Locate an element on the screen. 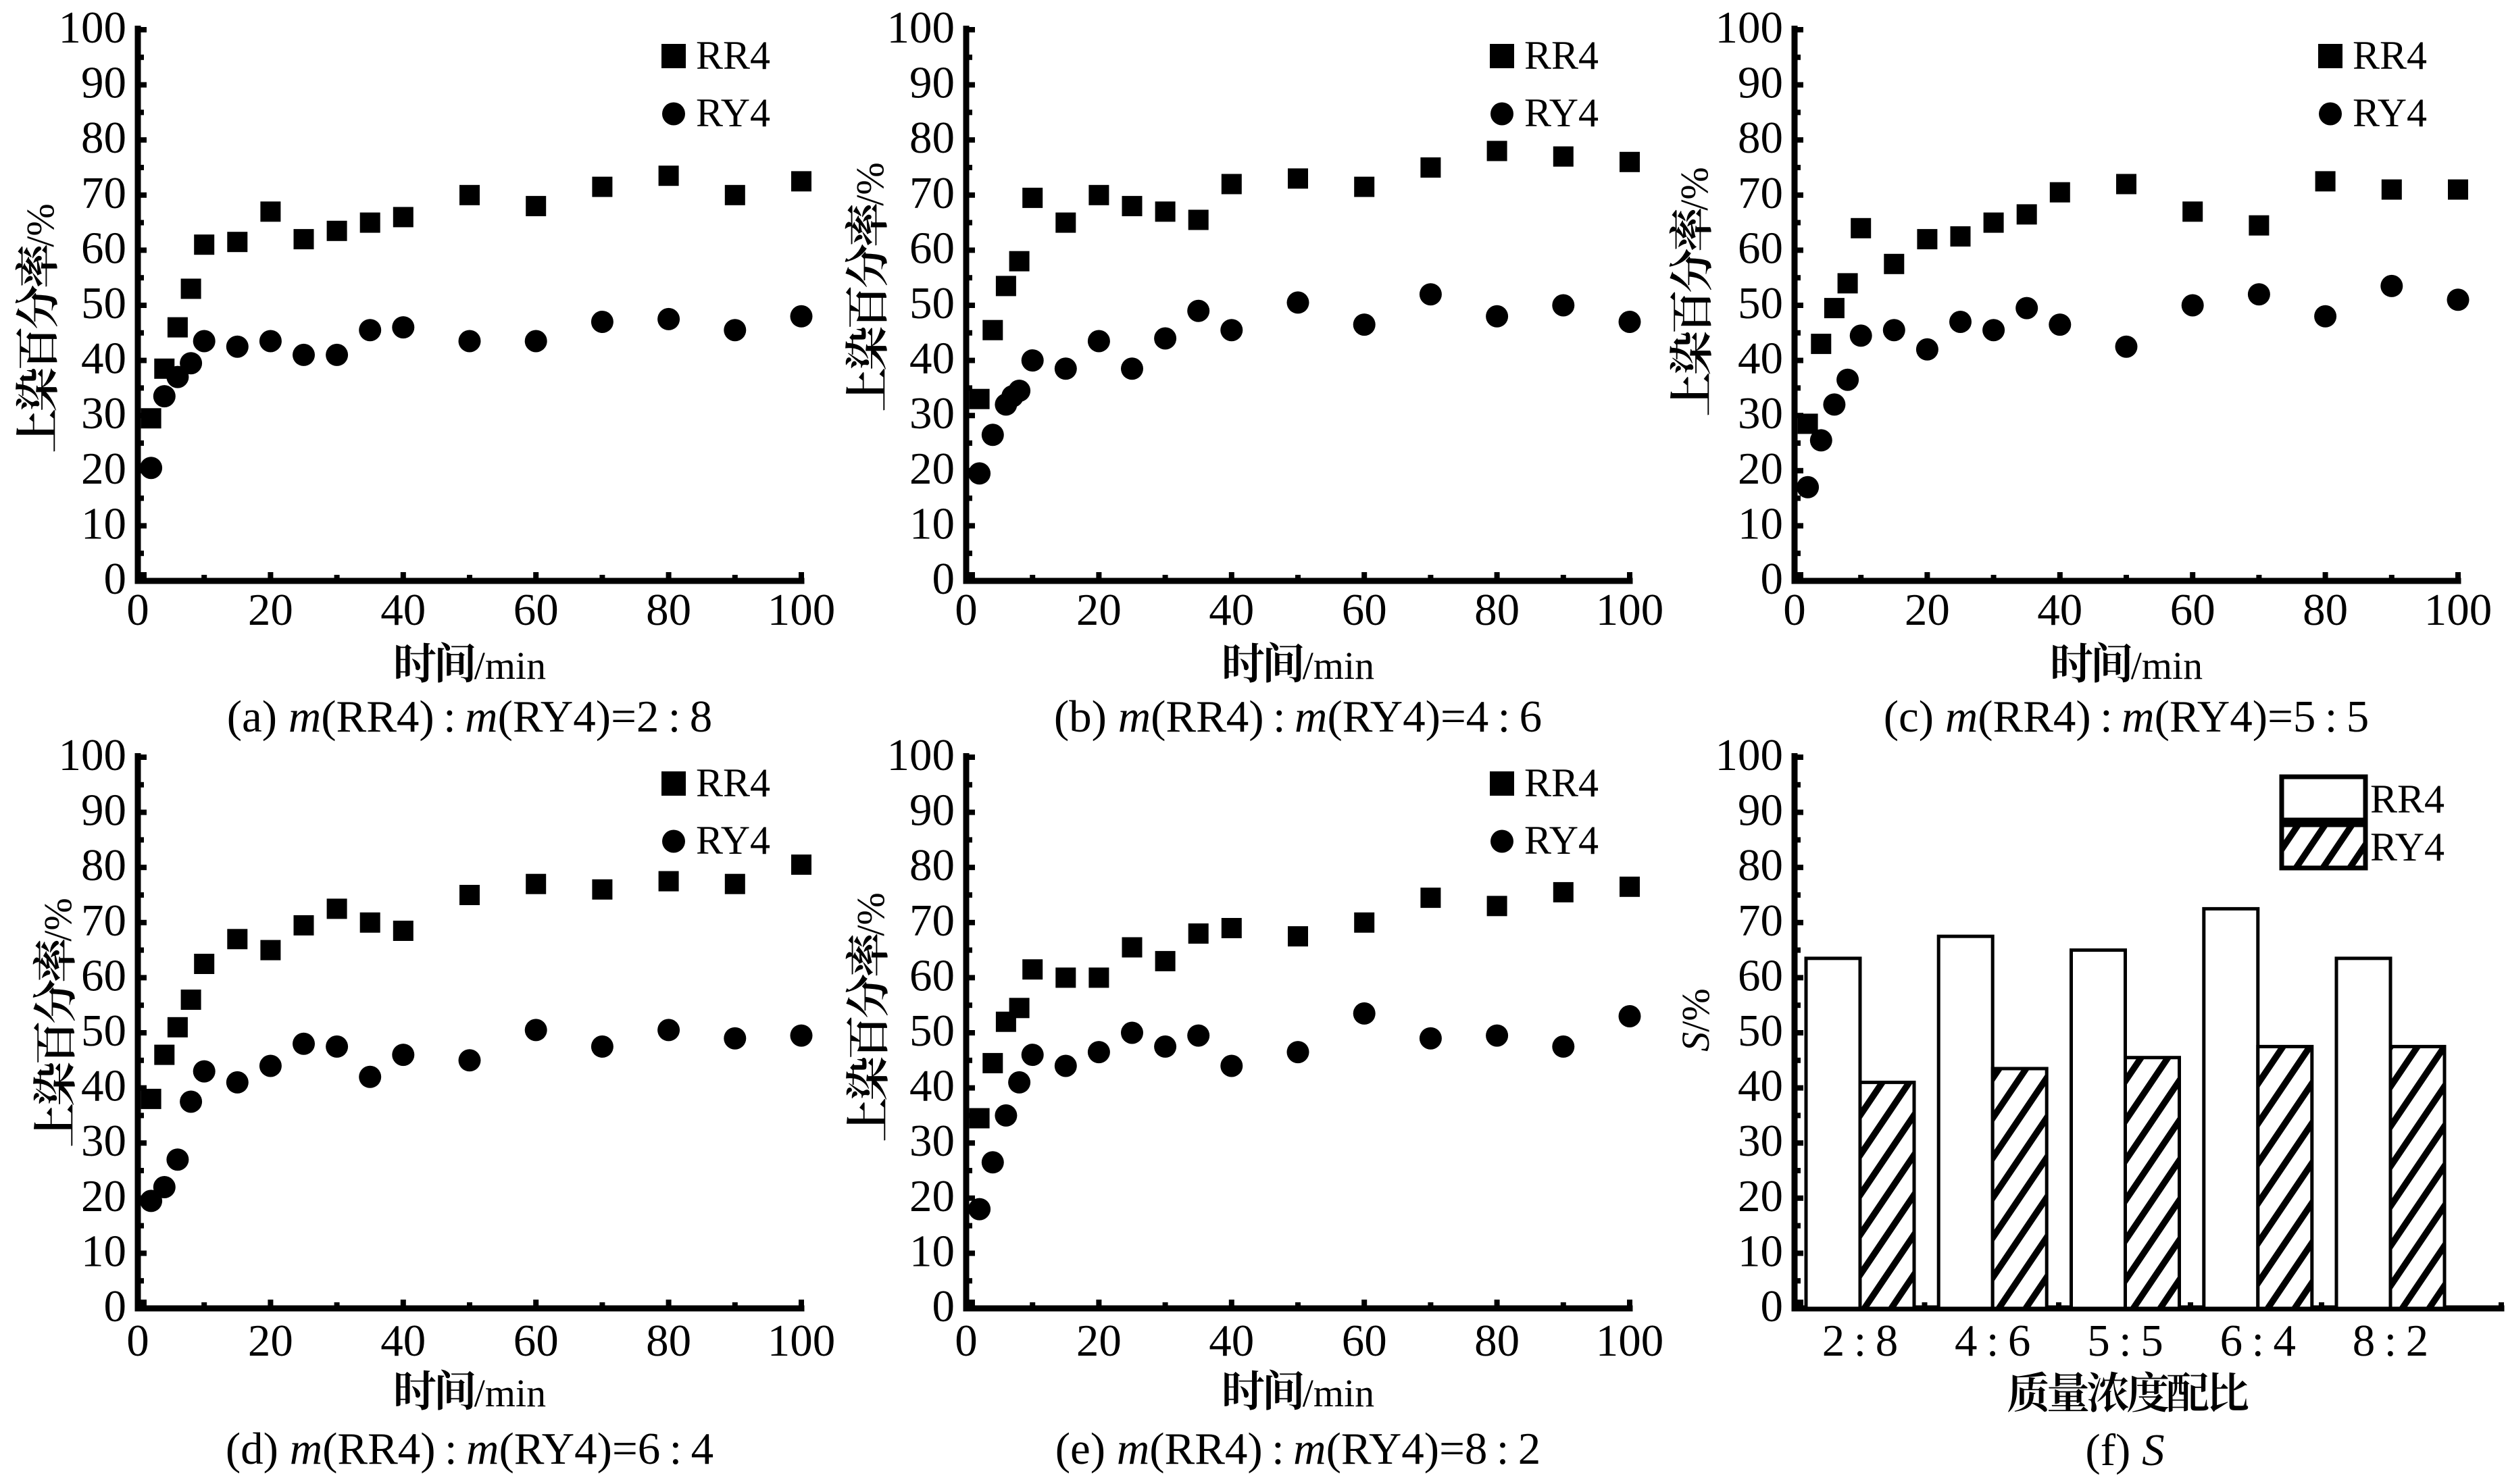 Image resolution: width=2506 pixels, height=1484 pixels. svg-text: 8 : 2 is located at coordinates (2390, 1341).